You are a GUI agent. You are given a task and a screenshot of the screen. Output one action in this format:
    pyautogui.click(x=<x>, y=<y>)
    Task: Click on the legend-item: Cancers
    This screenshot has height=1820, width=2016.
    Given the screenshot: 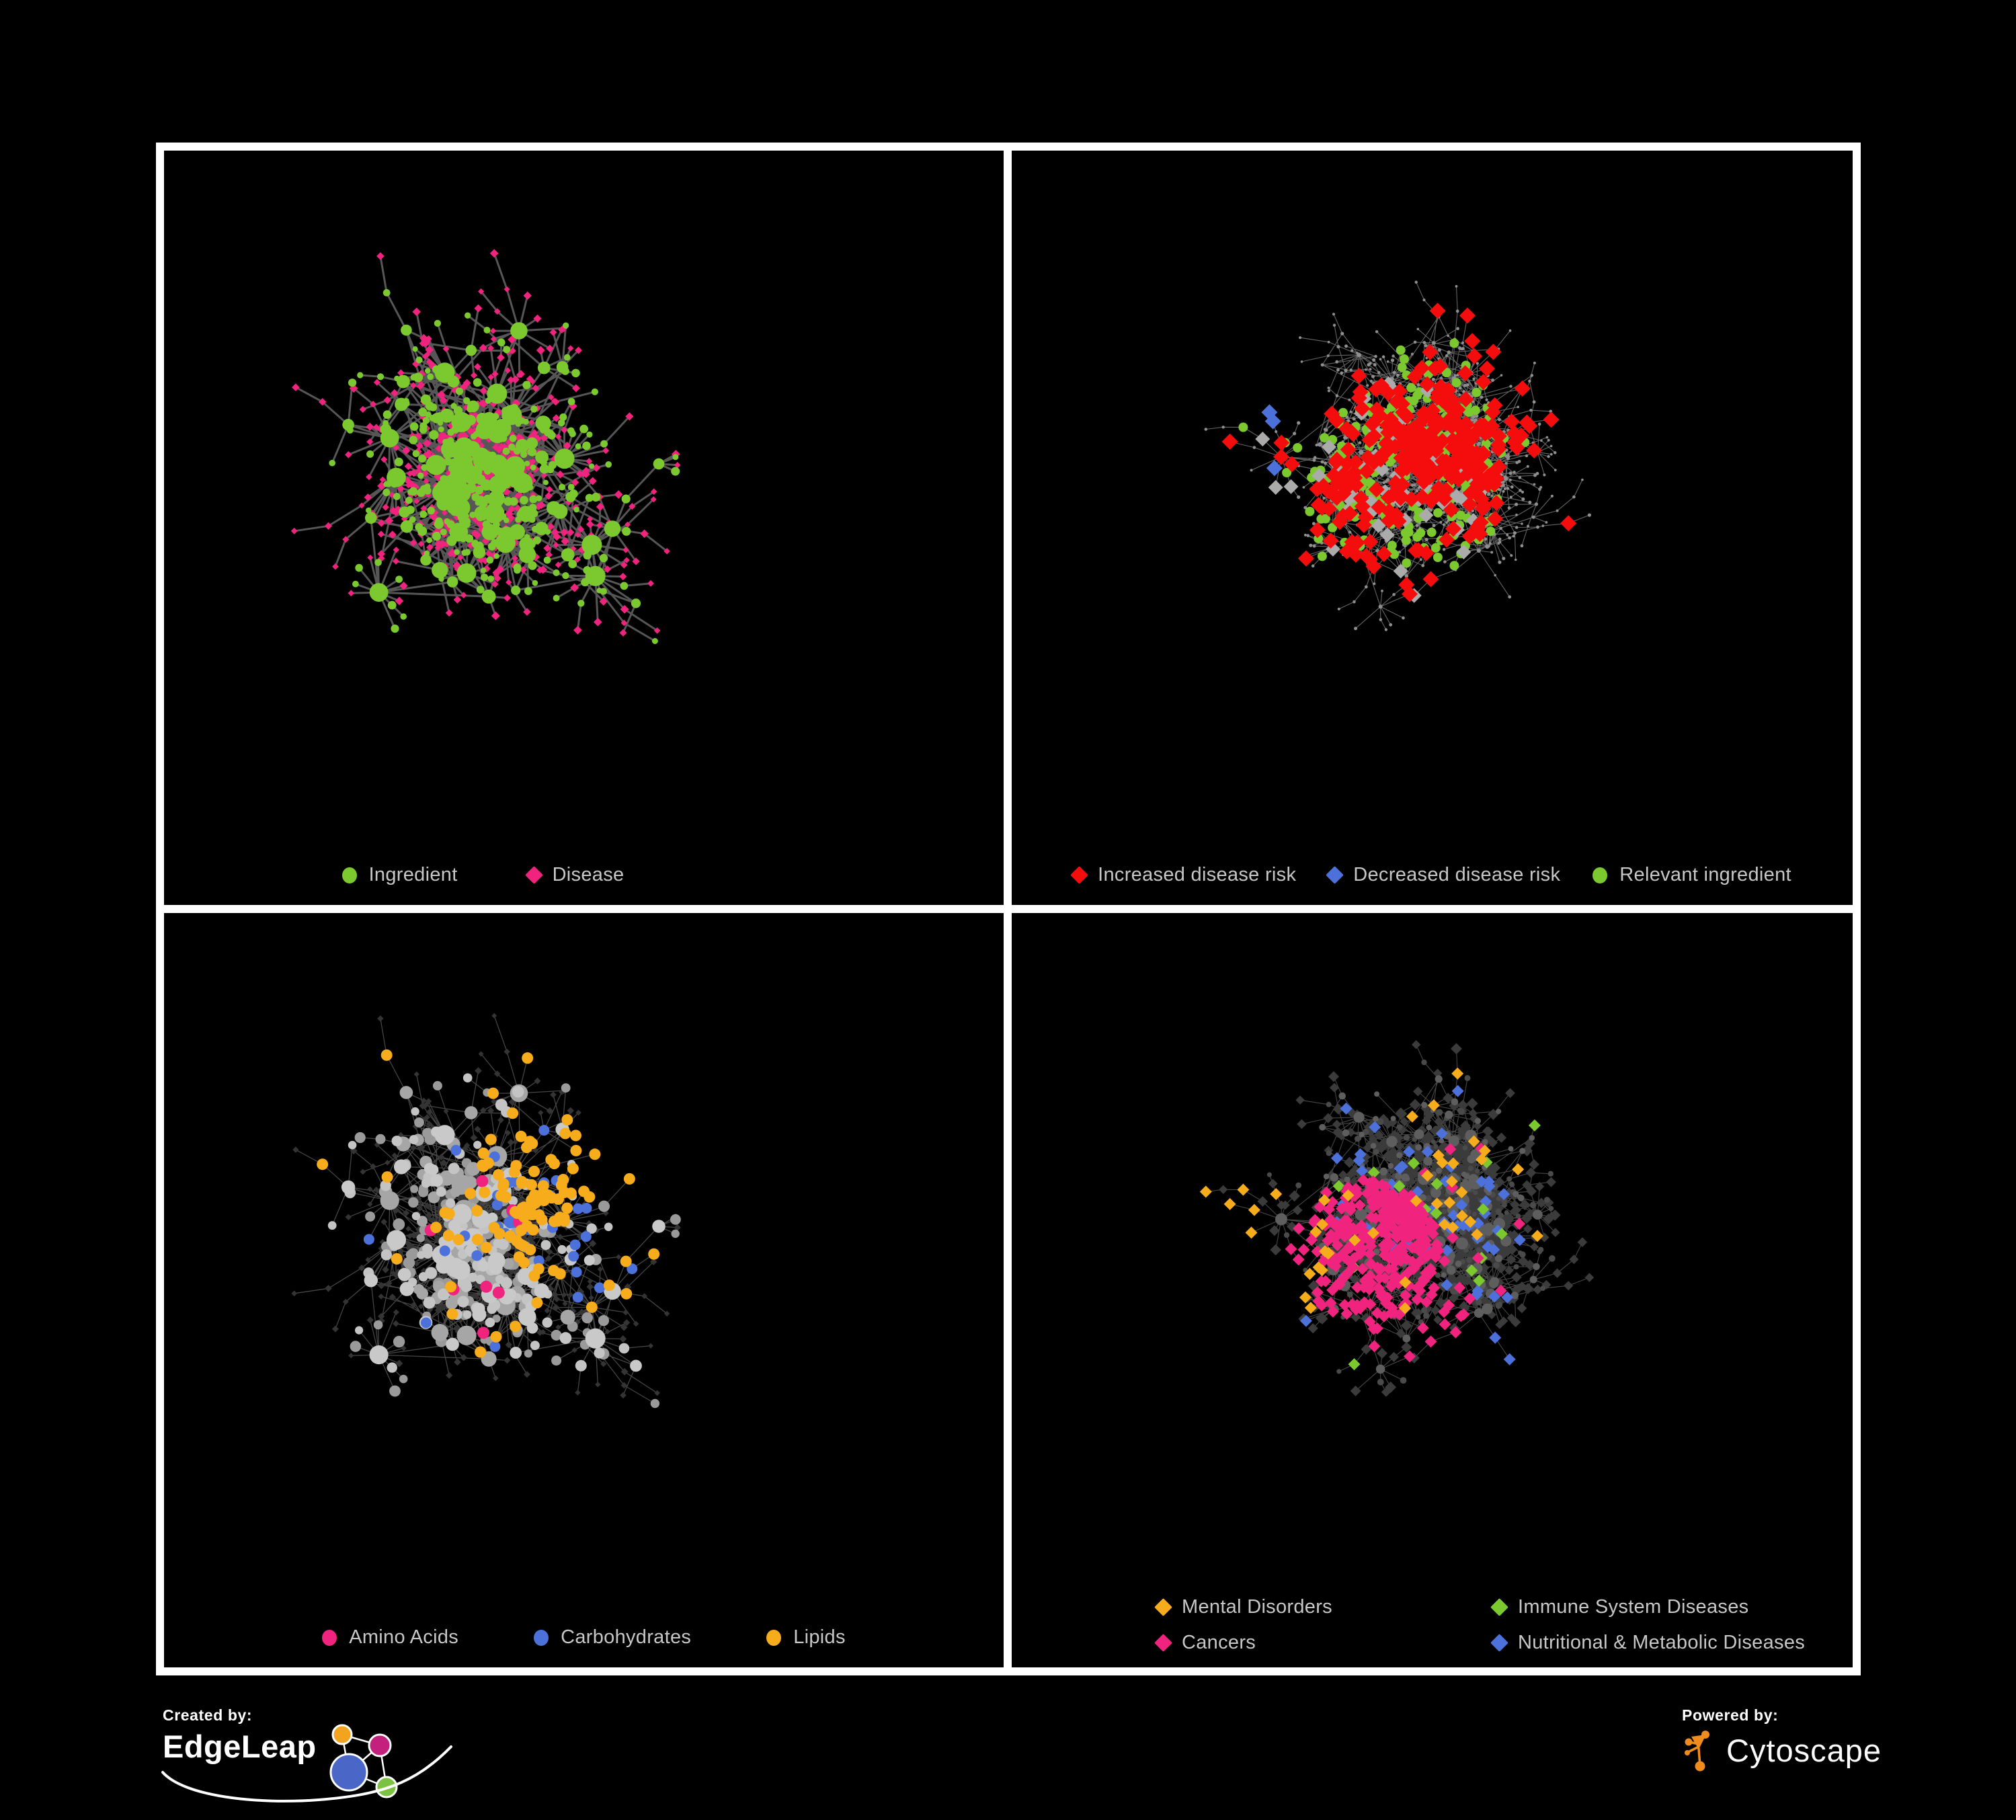 What is the action you would take?
    pyautogui.click(x=1323, y=1643)
    